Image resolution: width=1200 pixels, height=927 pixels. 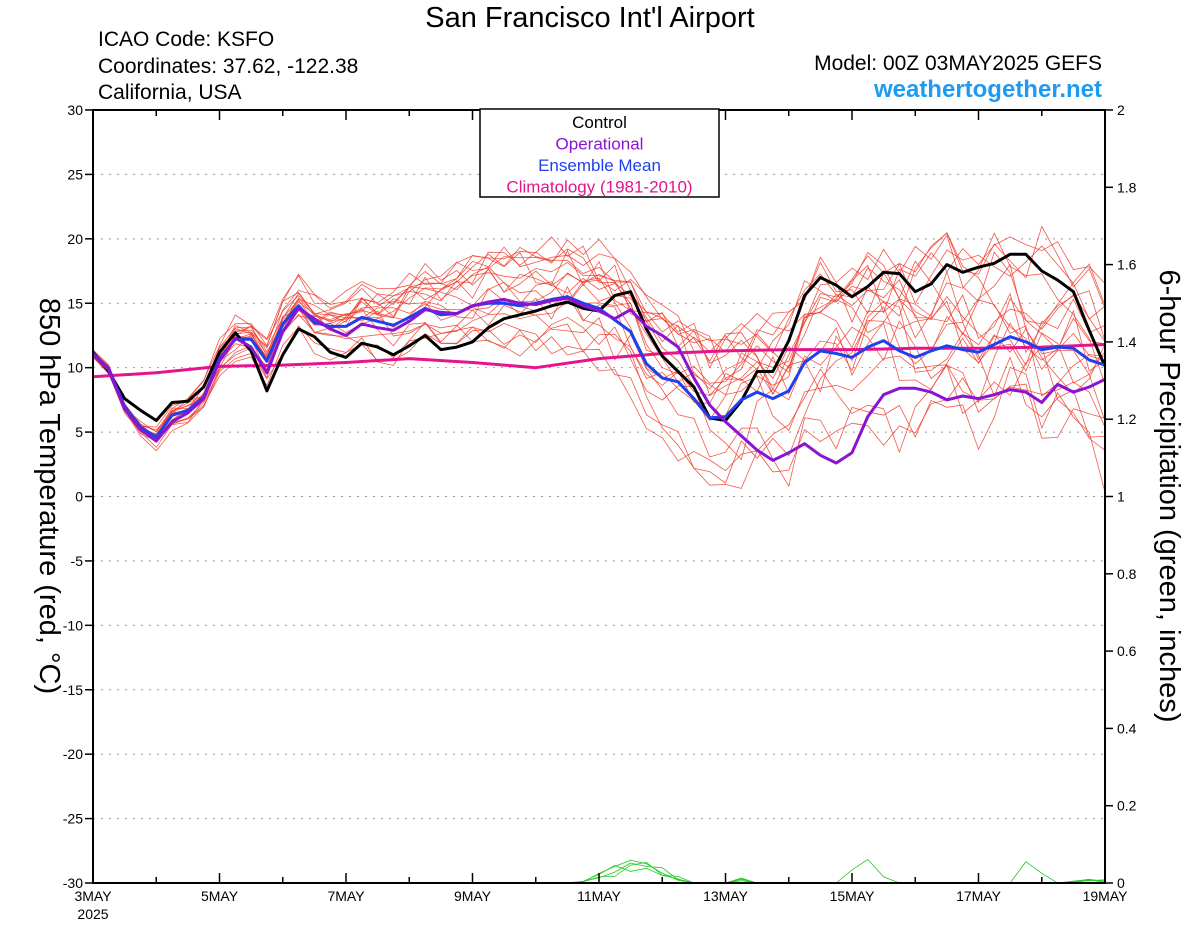 What do you see at coordinates (75, 110) in the screenshot?
I see `left-tick-label: 30` at bounding box center [75, 110].